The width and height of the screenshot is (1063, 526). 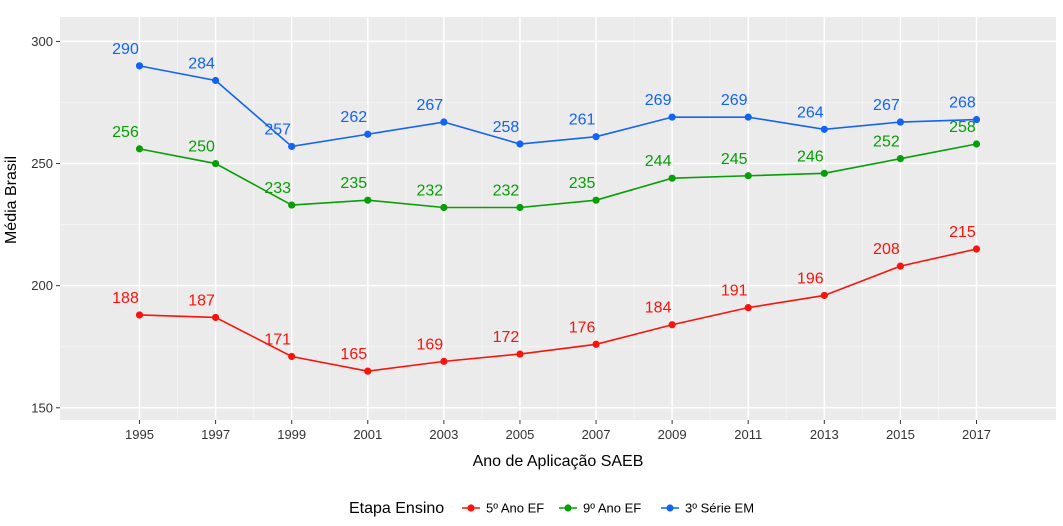 What do you see at coordinates (658, 161) in the screenshot?
I see `data-label: 244` at bounding box center [658, 161].